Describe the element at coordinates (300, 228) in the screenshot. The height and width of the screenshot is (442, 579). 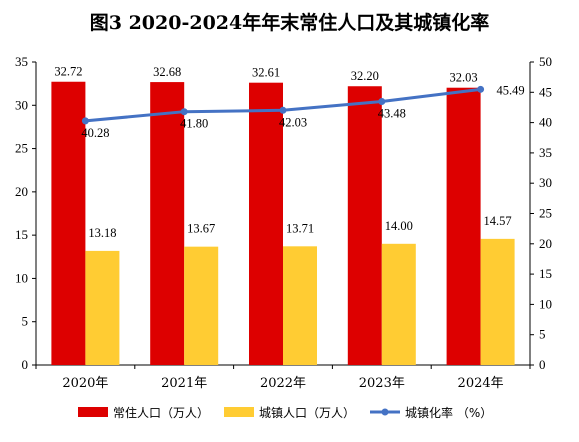
I see `bar-value-label: 13.71` at that location.